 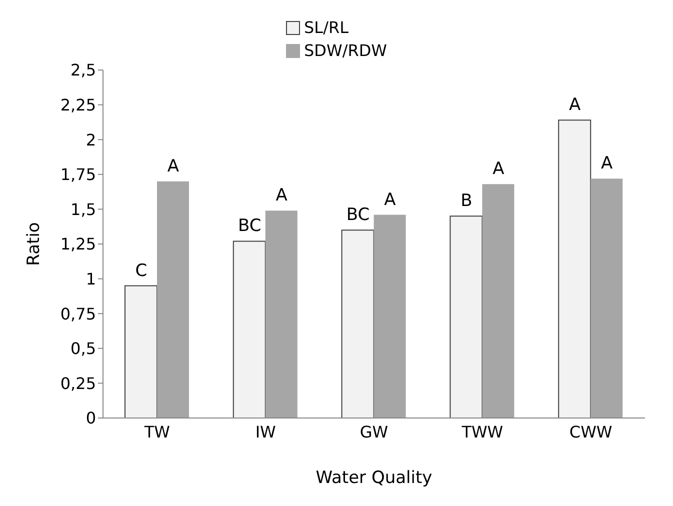 I want to click on y-tick-label: 0, so click(x=91, y=418).